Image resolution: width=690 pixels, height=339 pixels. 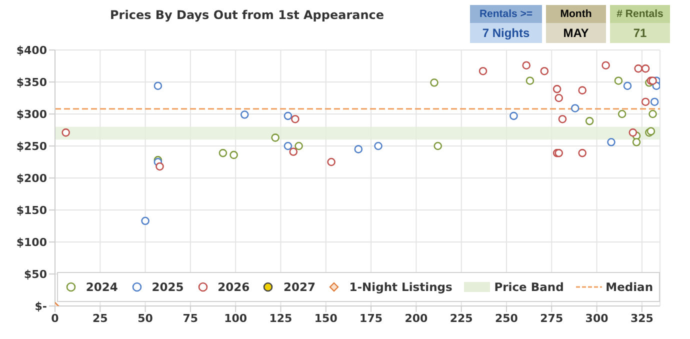 I want to click on x-tick-label: 100, so click(x=236, y=318).